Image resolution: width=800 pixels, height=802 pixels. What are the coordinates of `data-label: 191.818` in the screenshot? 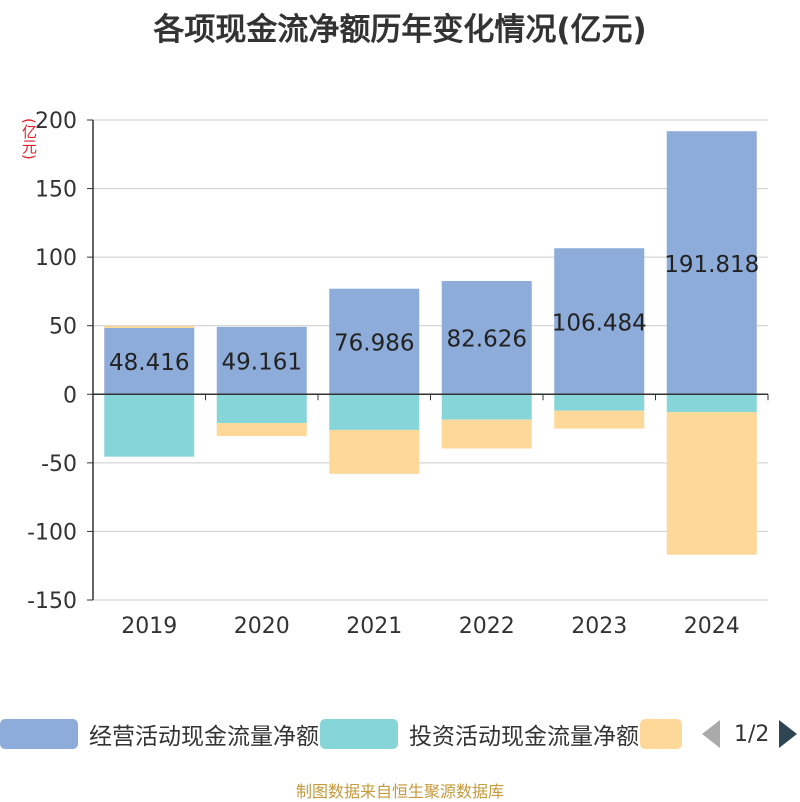 It's located at (711, 265).